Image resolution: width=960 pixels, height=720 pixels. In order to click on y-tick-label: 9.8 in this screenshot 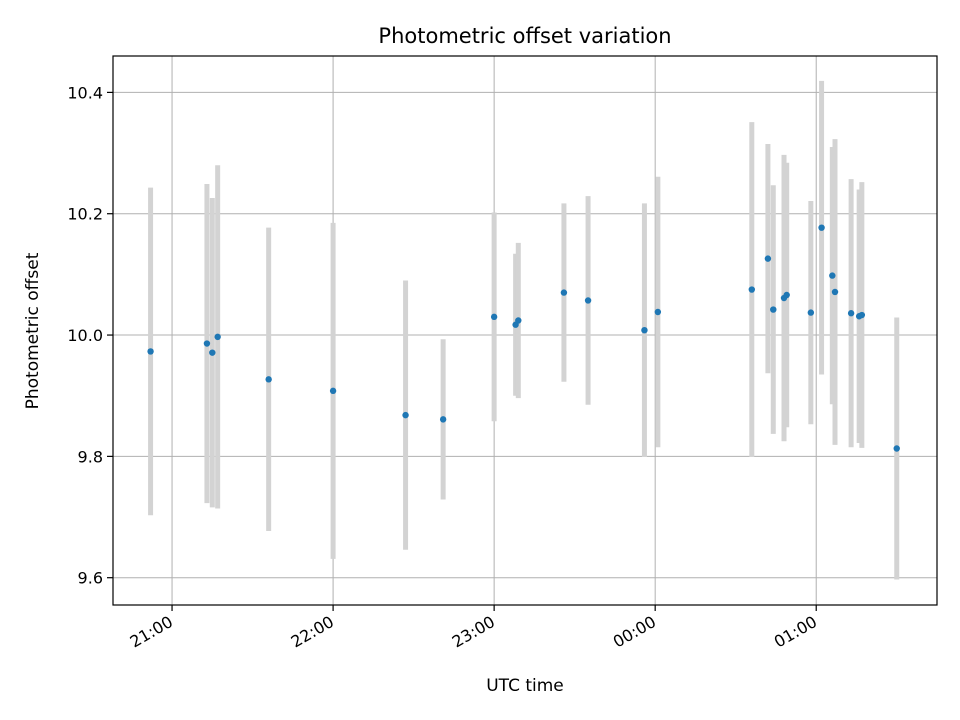, I will do `click(90, 456)`.